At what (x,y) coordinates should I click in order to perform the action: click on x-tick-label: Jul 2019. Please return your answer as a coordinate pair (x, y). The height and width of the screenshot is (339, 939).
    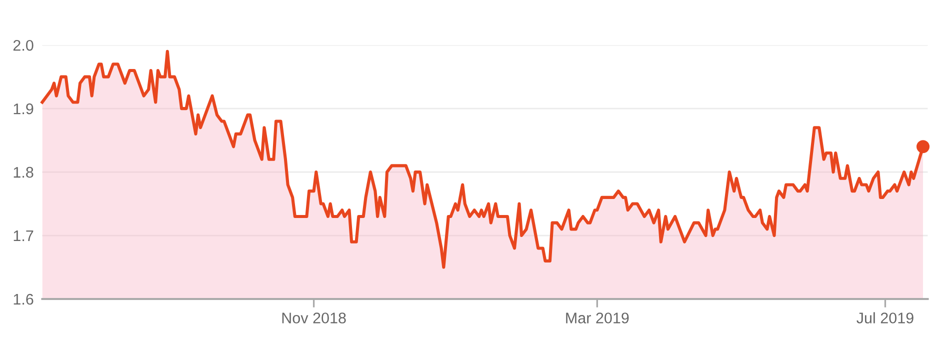
    Looking at the image, I should click on (885, 318).